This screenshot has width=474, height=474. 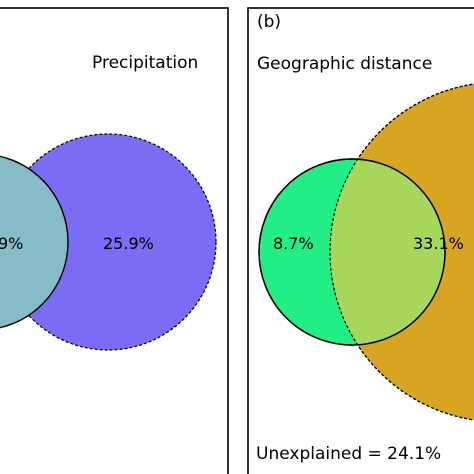 I want to click on overlap-value-a: 9%, so click(x=11, y=243).